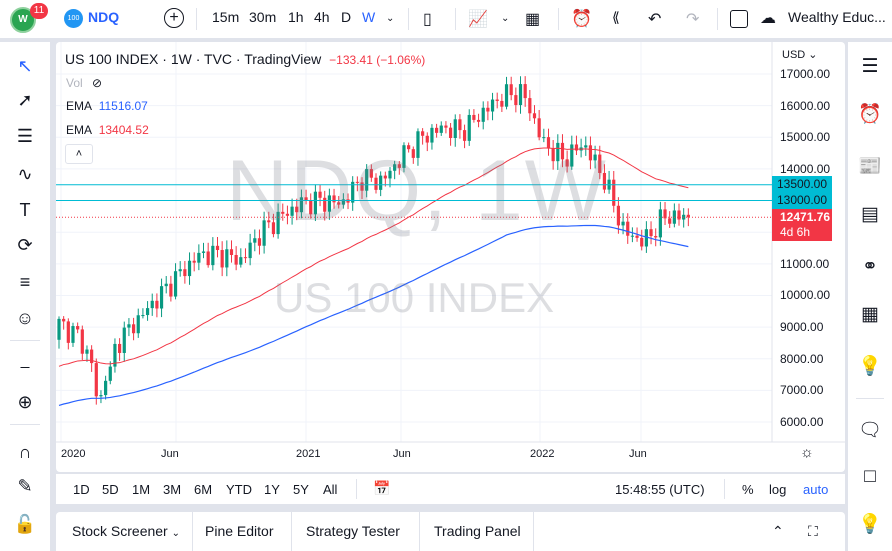 This screenshot has height=551, width=892. What do you see at coordinates (778, 531) in the screenshot?
I see `collapse-panel-icon: ⌃` at bounding box center [778, 531].